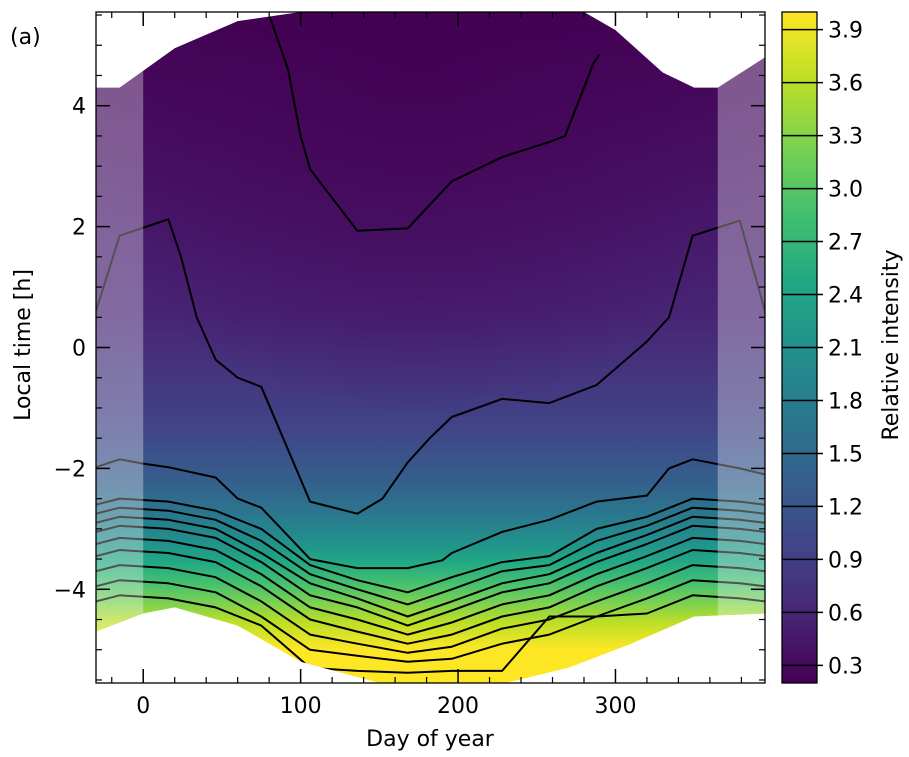 Image resolution: width=909 pixels, height=757 pixels. I want to click on y-axis-label: Local time [h], so click(23, 345).